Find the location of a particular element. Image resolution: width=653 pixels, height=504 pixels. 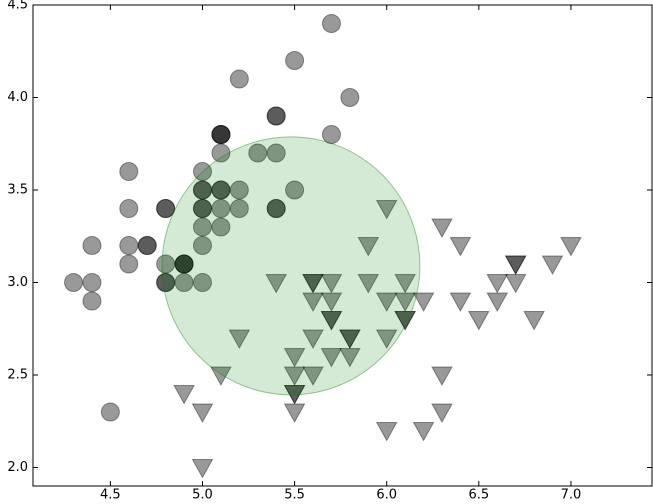

y-tick-label: 4.5 is located at coordinates (17, 6).